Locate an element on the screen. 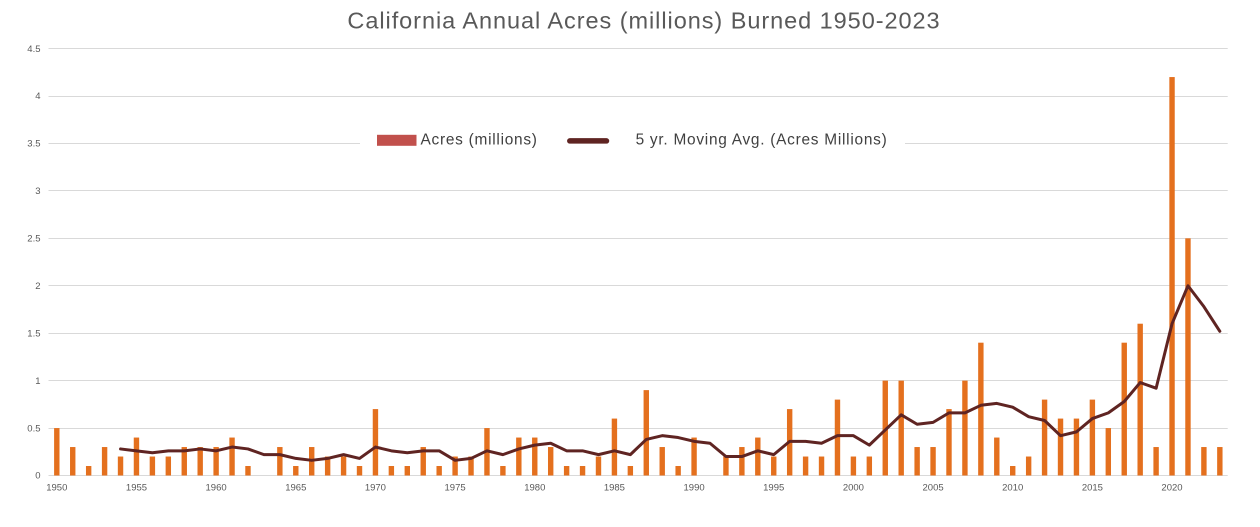 The height and width of the screenshot is (527, 1260). svg-text: 1970 is located at coordinates (375, 488).